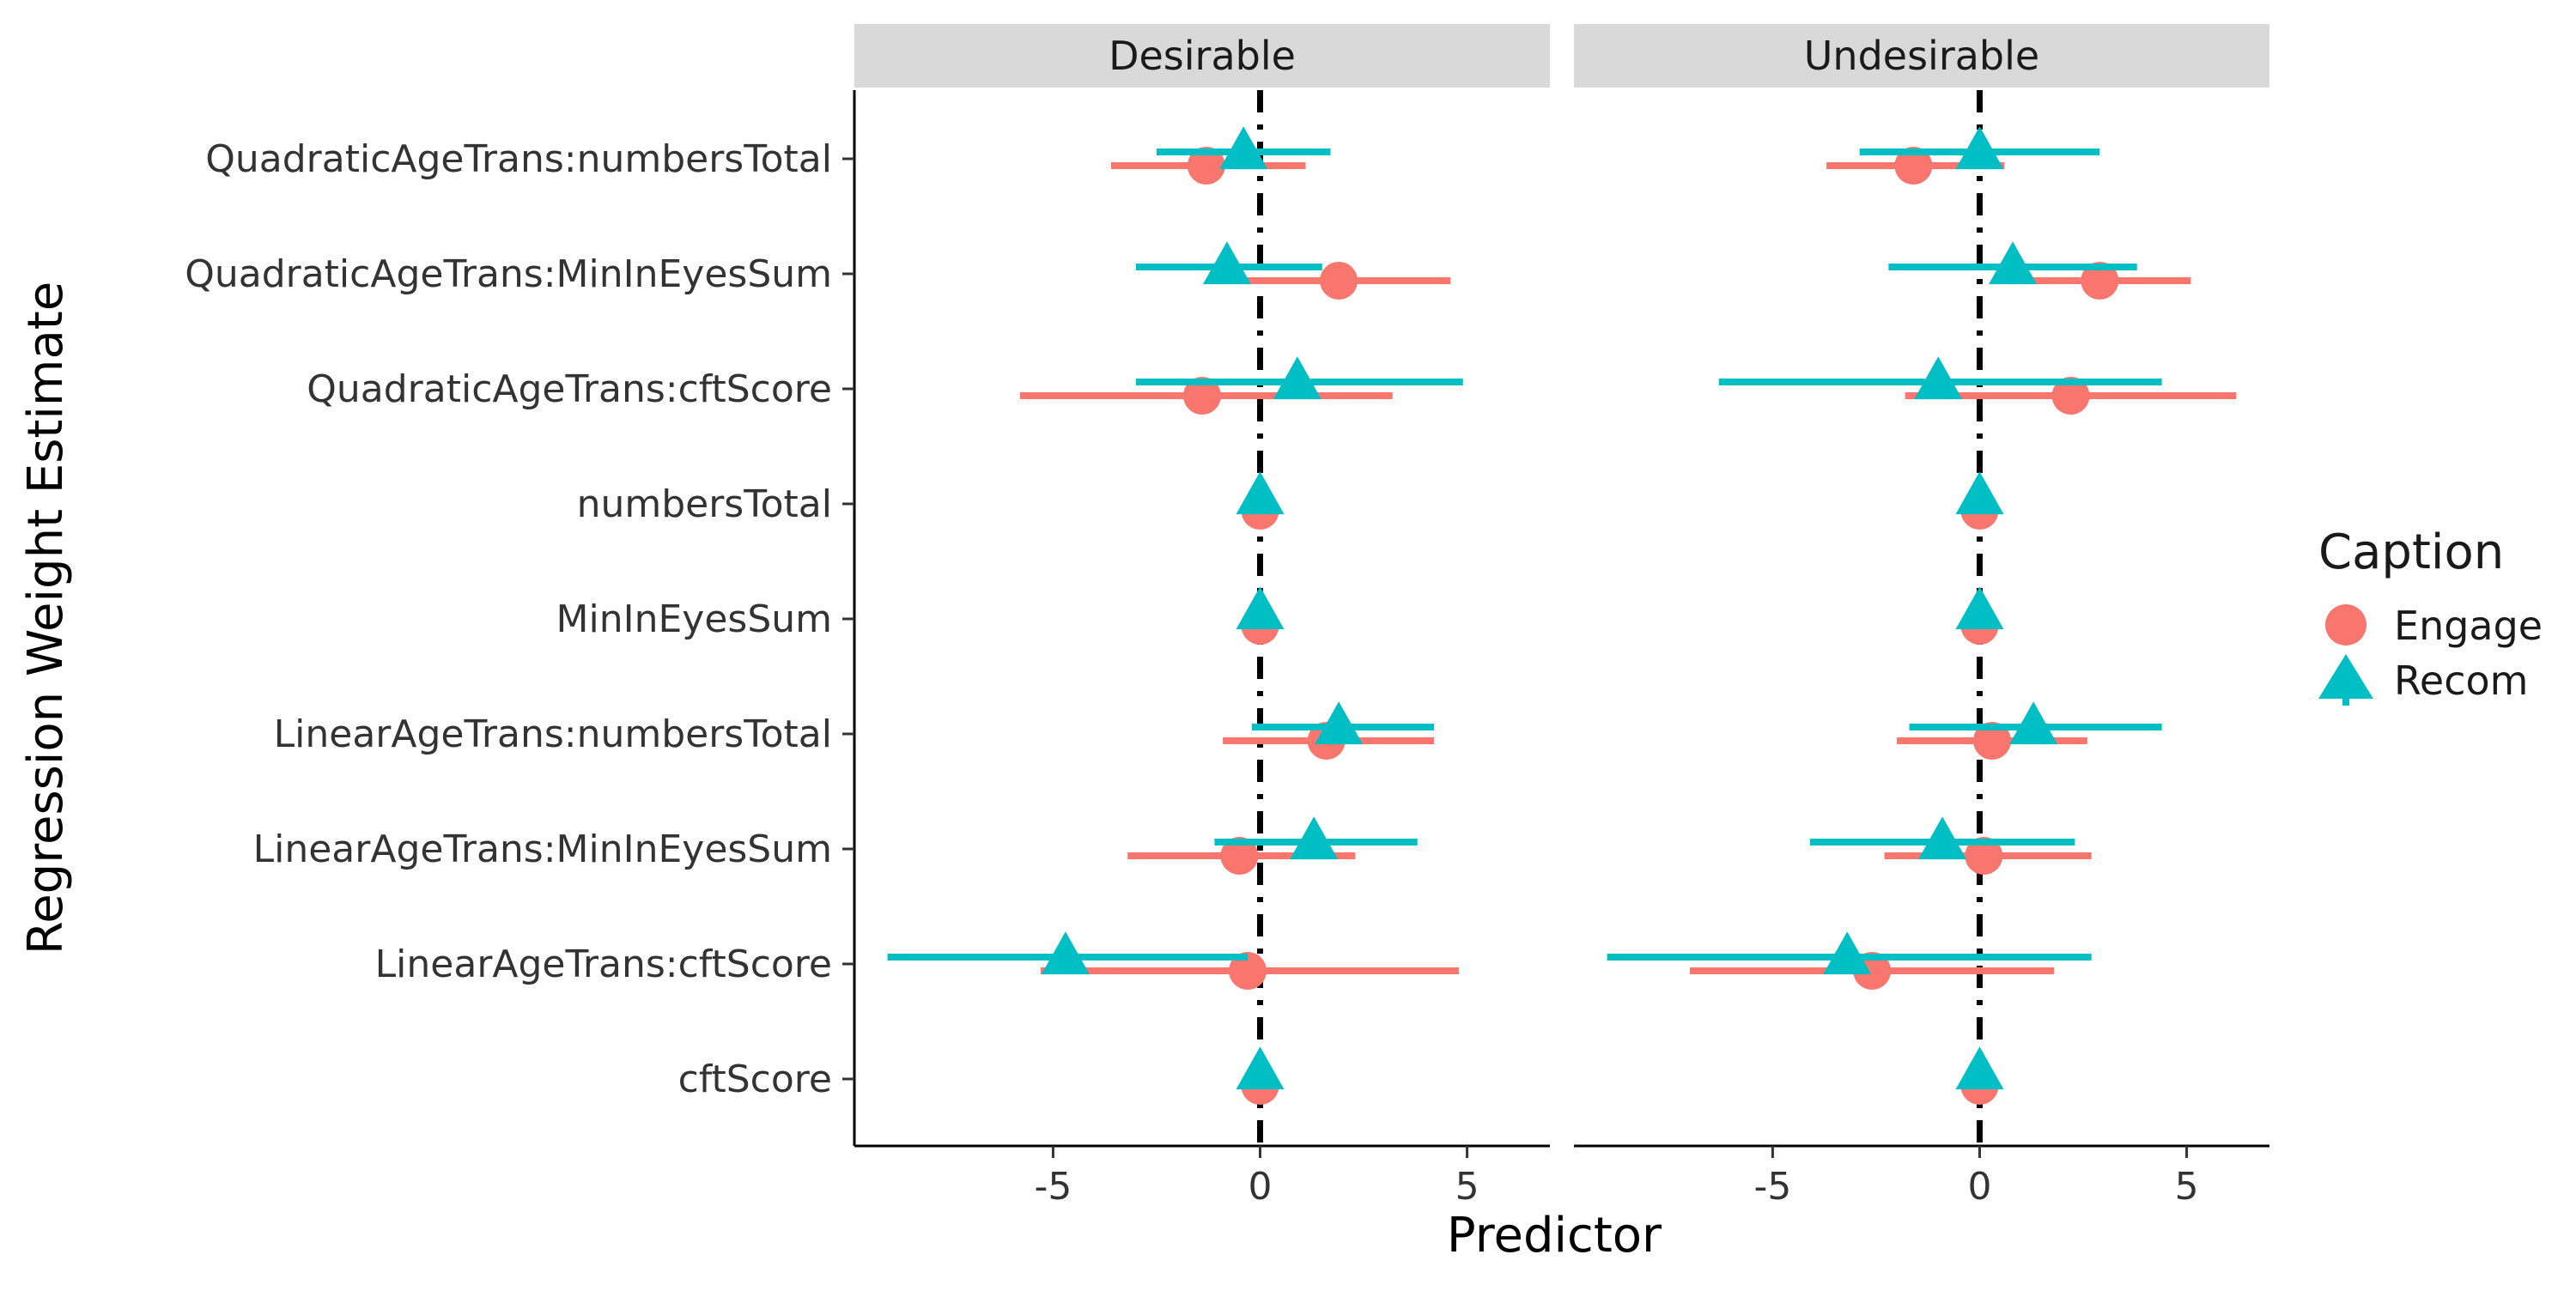 The image size is (2576, 1291). I want to click on legend-label: Recom, so click(2461, 681).